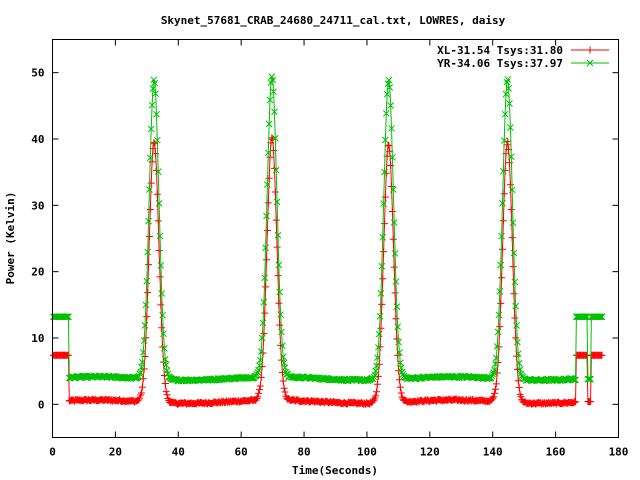  What do you see at coordinates (37, 205) in the screenshot?
I see `y-tick-label: 30` at bounding box center [37, 205].